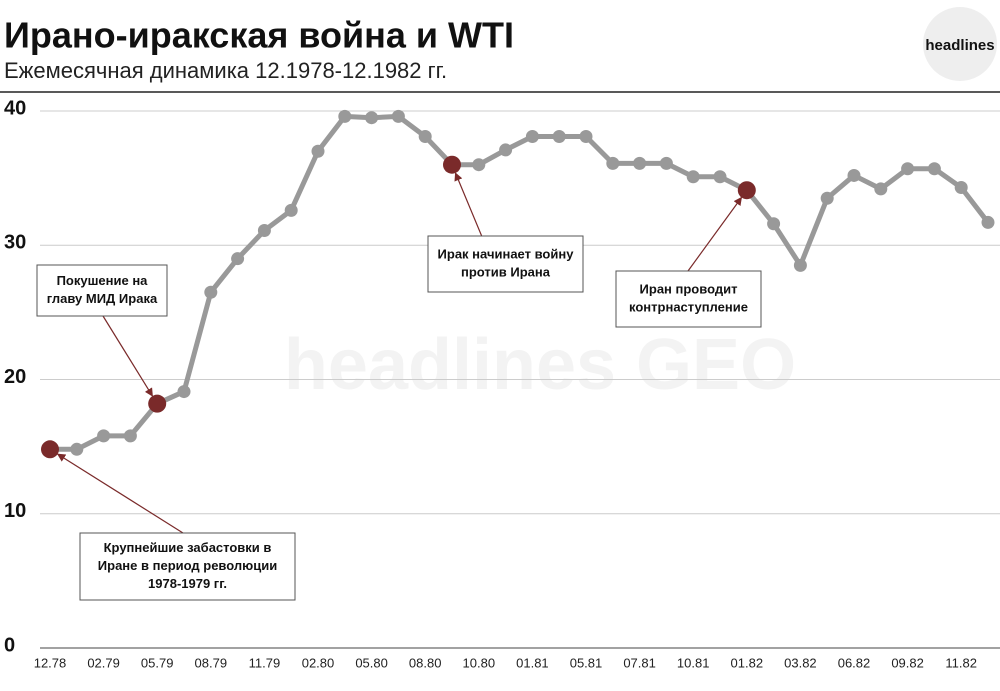 The image size is (1000, 691). What do you see at coordinates (211, 662) in the screenshot?
I see `x-tick-label: 08.79` at bounding box center [211, 662].